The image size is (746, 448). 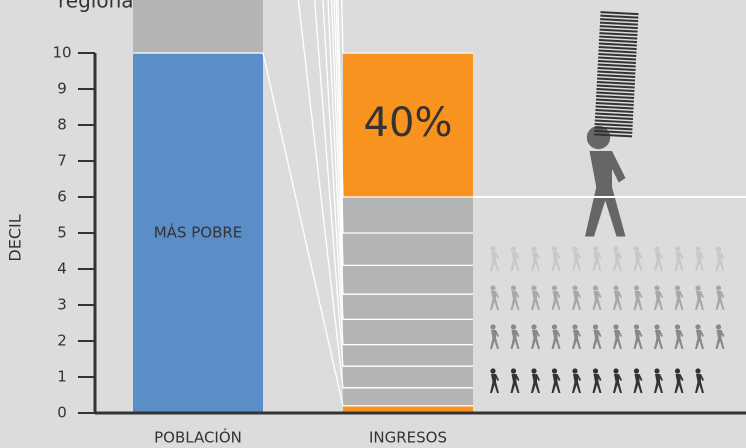 I want to click on decile-label: MÁS POBRE, so click(x=198, y=232).